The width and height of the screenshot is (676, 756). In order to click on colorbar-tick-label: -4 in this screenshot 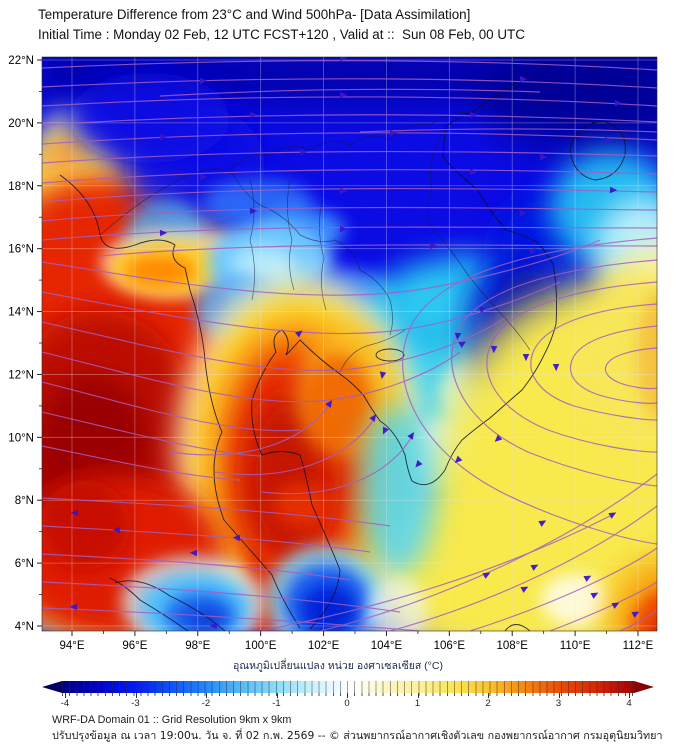, I will do `click(65, 703)`.